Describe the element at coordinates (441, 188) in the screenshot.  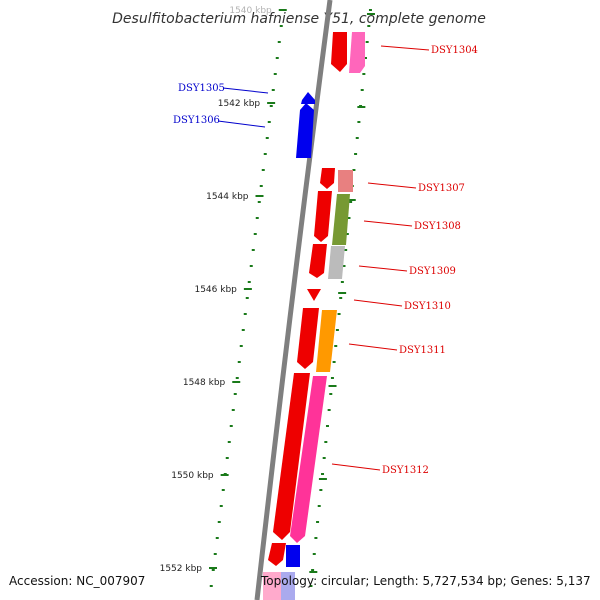
I see `gene-label-dsy1307: DSY1307` at that location.